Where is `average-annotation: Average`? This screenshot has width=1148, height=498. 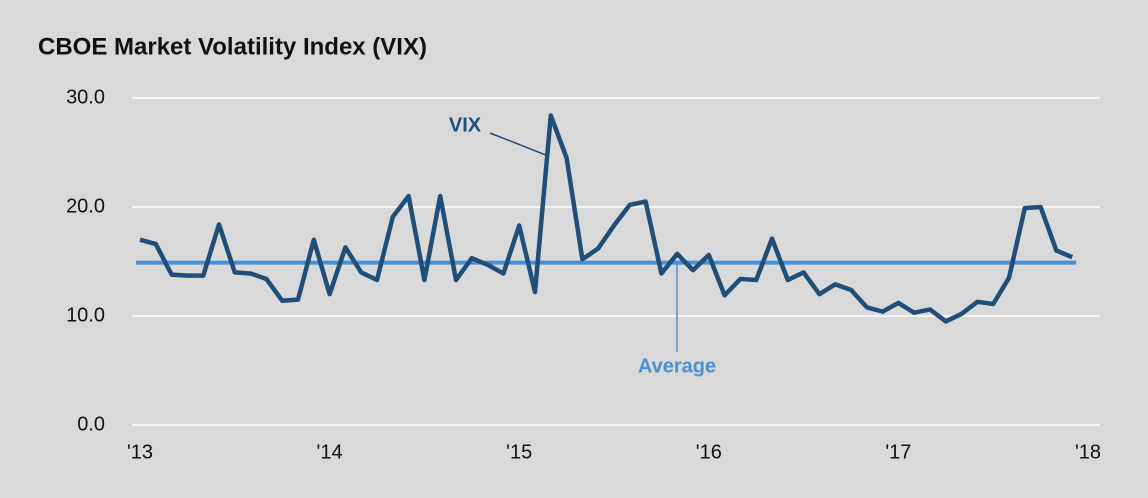 average-annotation: Average is located at coordinates (677, 366).